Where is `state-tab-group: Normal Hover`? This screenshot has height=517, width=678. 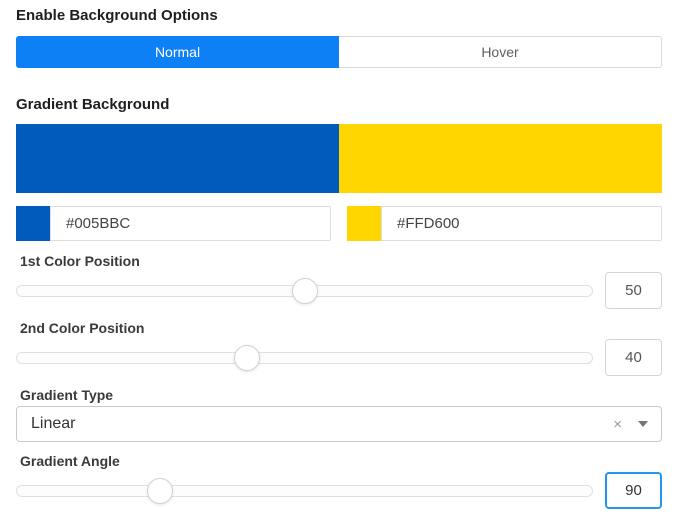
state-tab-group: Normal Hover is located at coordinates (339, 52).